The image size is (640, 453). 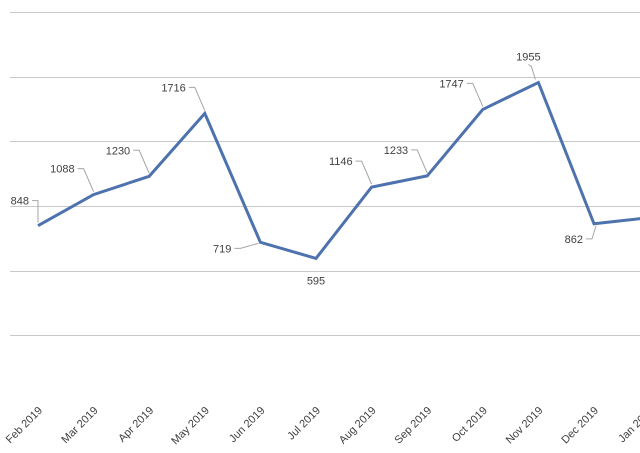 I want to click on data-label: 1088, so click(x=62, y=170).